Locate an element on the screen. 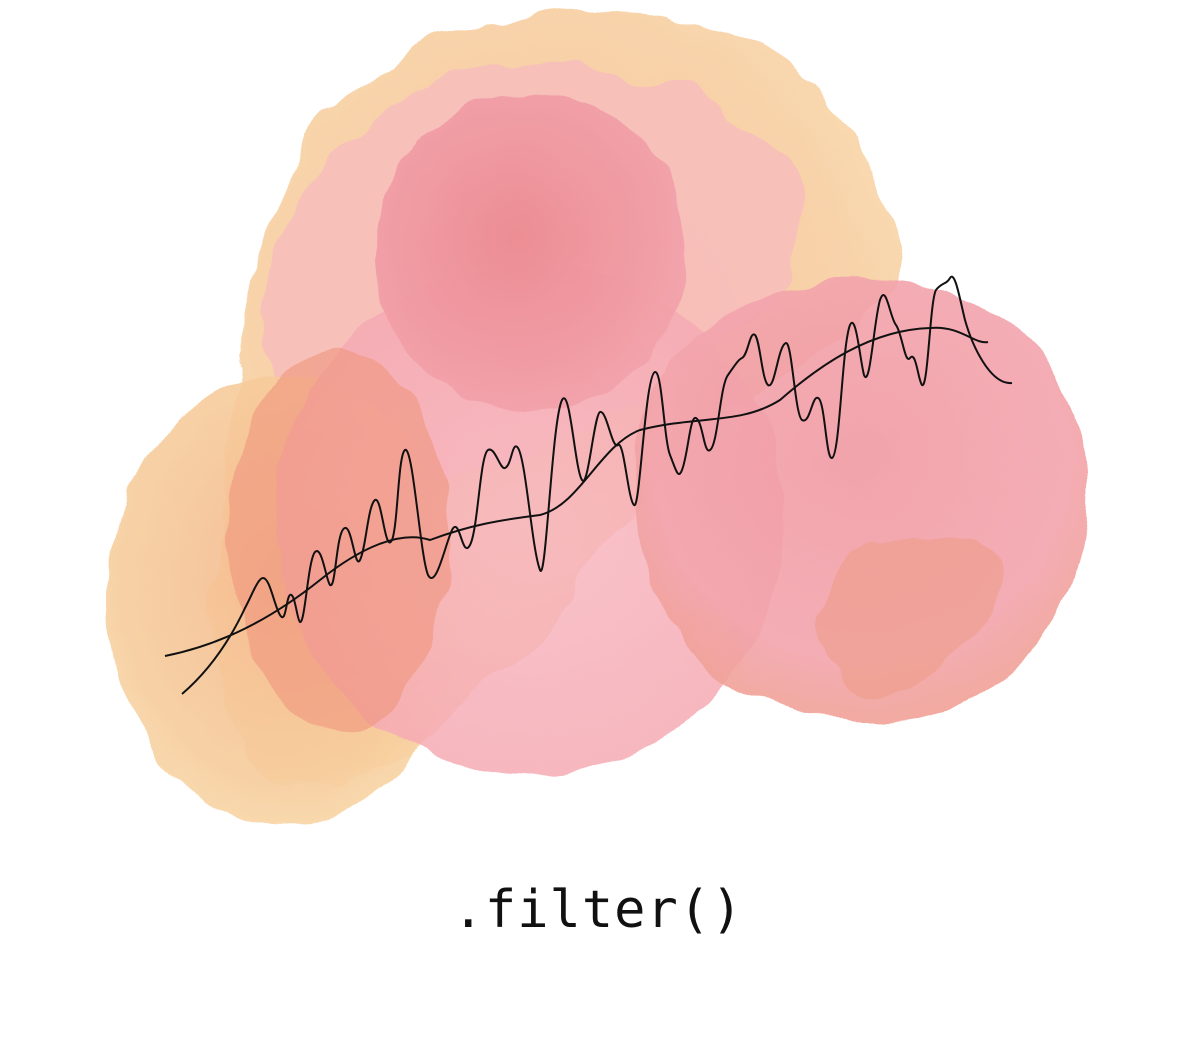 This screenshot has width=1196, height=1046. caption-title: .filter() is located at coordinates (598, 910).